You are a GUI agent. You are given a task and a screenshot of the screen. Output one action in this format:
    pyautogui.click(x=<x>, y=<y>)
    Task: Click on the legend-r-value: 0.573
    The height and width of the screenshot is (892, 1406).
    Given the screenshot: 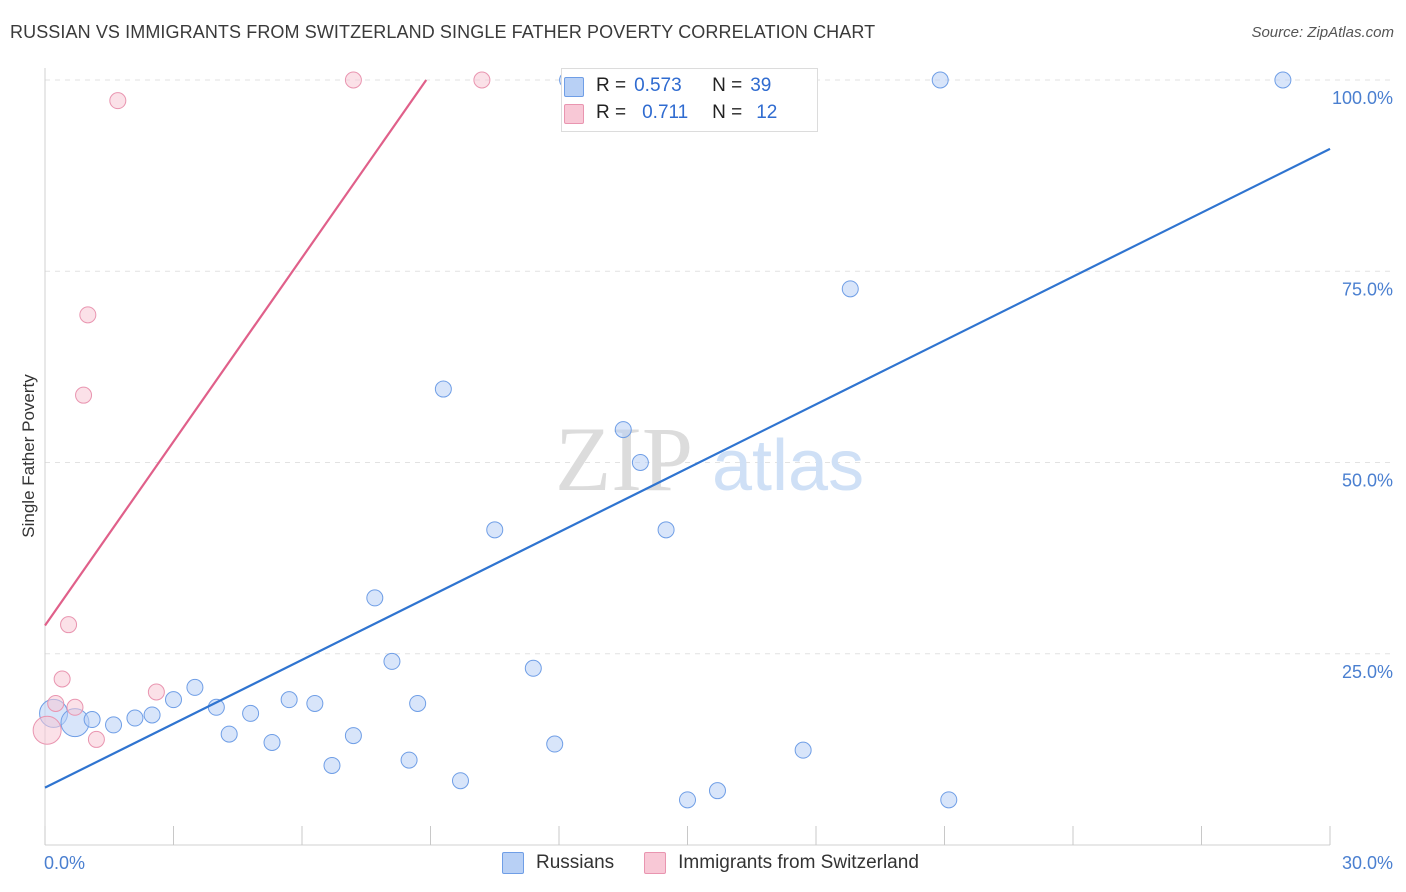 What is the action you would take?
    pyautogui.click(x=658, y=85)
    